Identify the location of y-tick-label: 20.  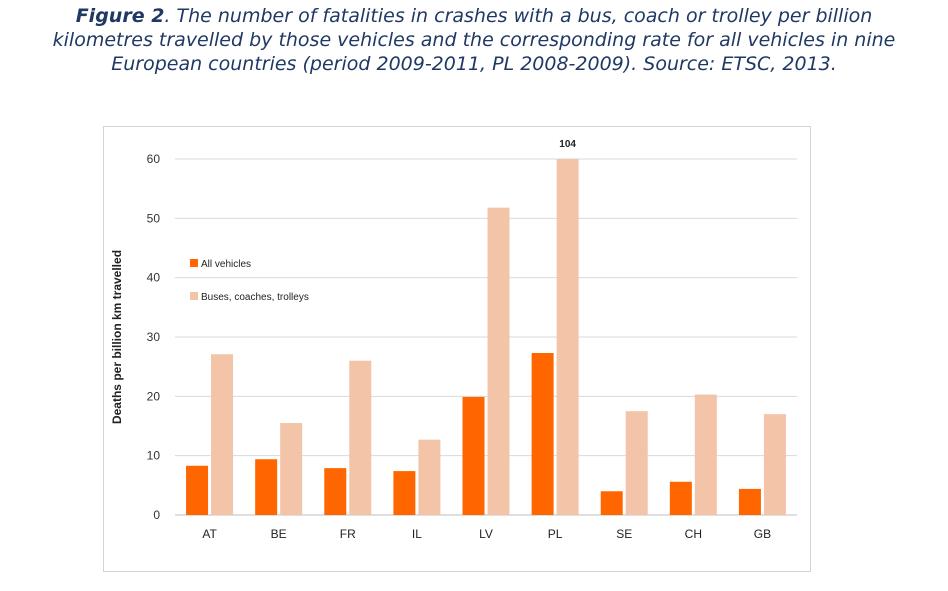
(154, 396).